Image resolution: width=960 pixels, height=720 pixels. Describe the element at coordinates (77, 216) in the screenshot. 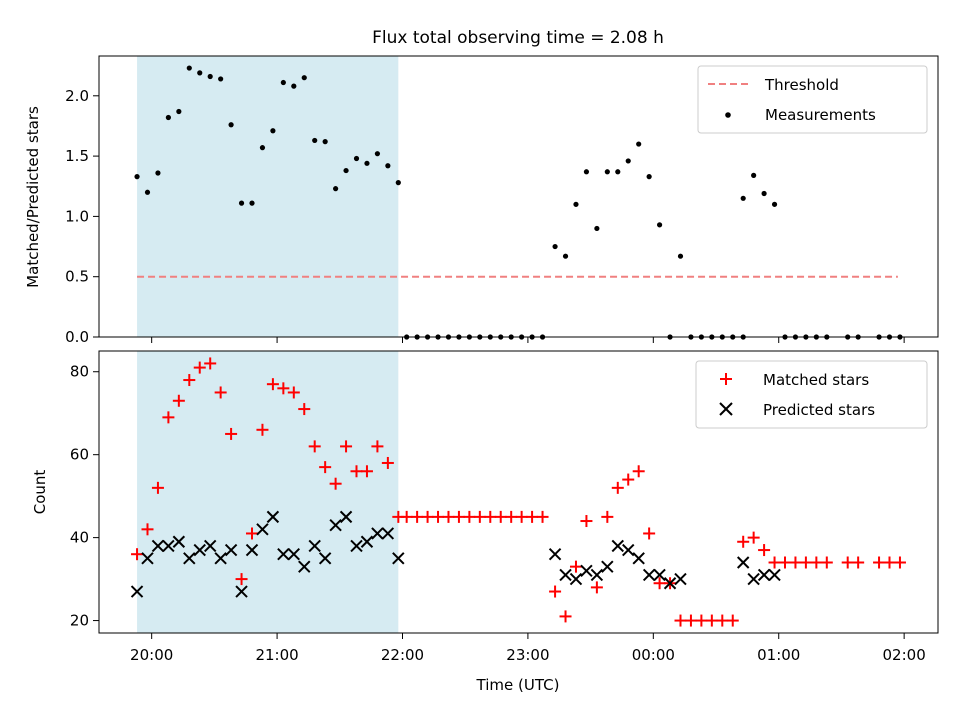

I see `top-ytick-label: 1.0` at that location.